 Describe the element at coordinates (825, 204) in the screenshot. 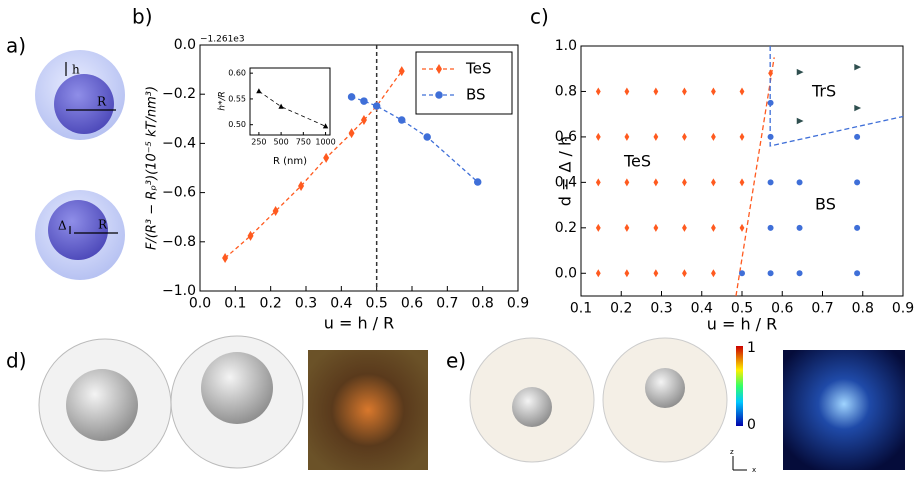

I see `region-label: BS` at that location.